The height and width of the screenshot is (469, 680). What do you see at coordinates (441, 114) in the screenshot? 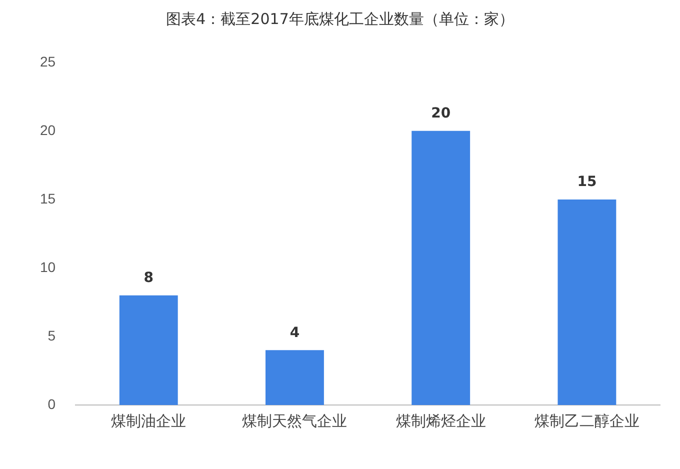
I see `data-label: 20` at bounding box center [441, 114].